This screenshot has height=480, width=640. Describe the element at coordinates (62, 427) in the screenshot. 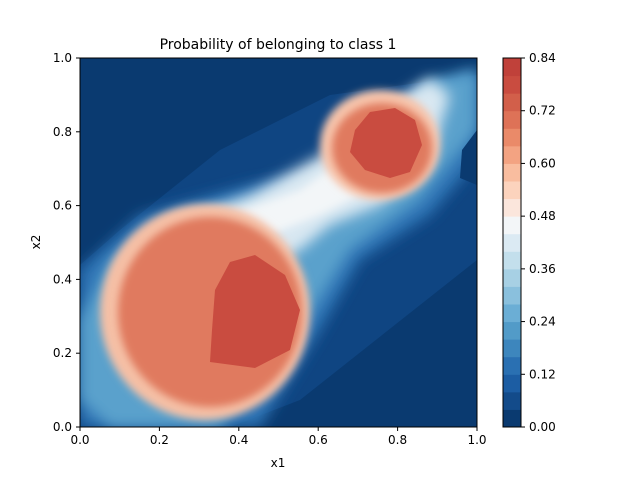

I see `y-tick-label: 0.0` at that location.